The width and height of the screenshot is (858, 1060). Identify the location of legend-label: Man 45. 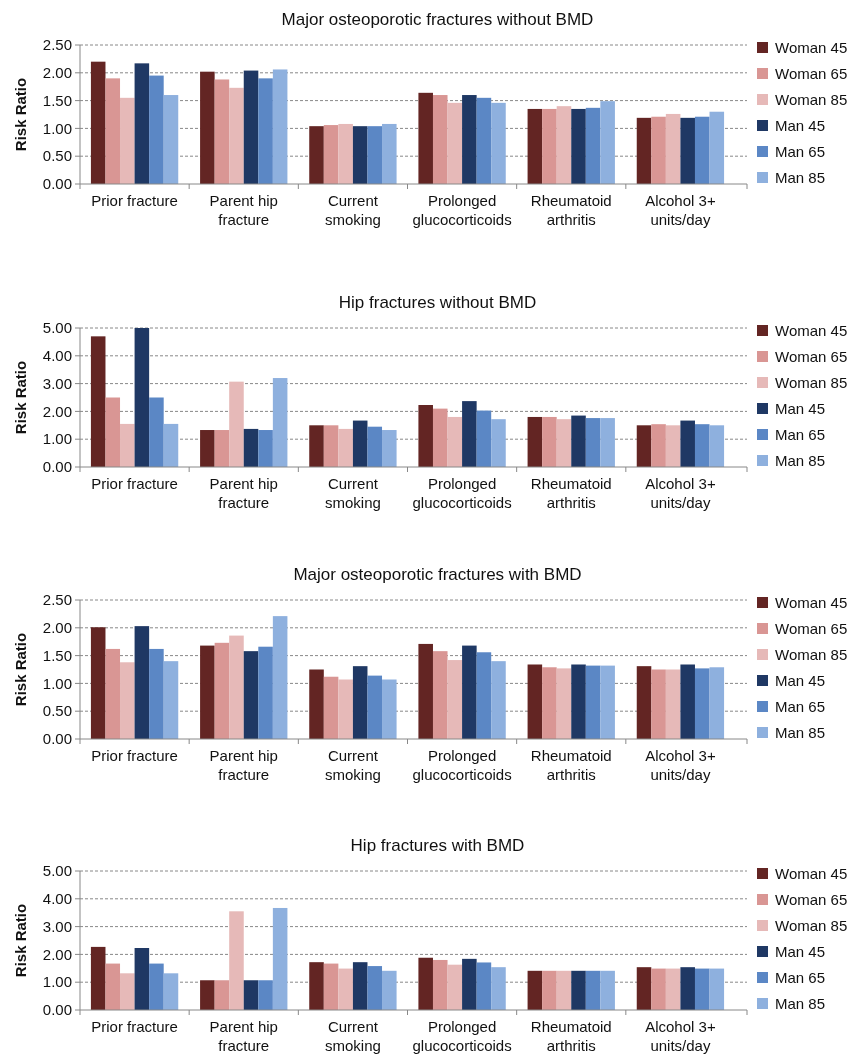
(800, 681).